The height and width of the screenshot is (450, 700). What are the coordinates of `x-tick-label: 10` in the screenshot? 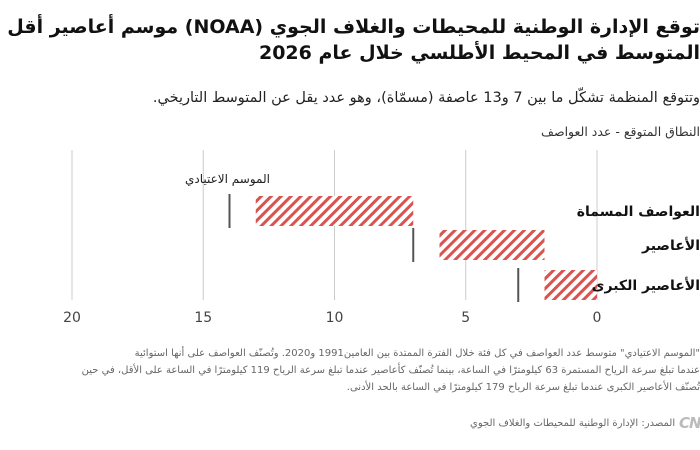 It's located at (335, 318).